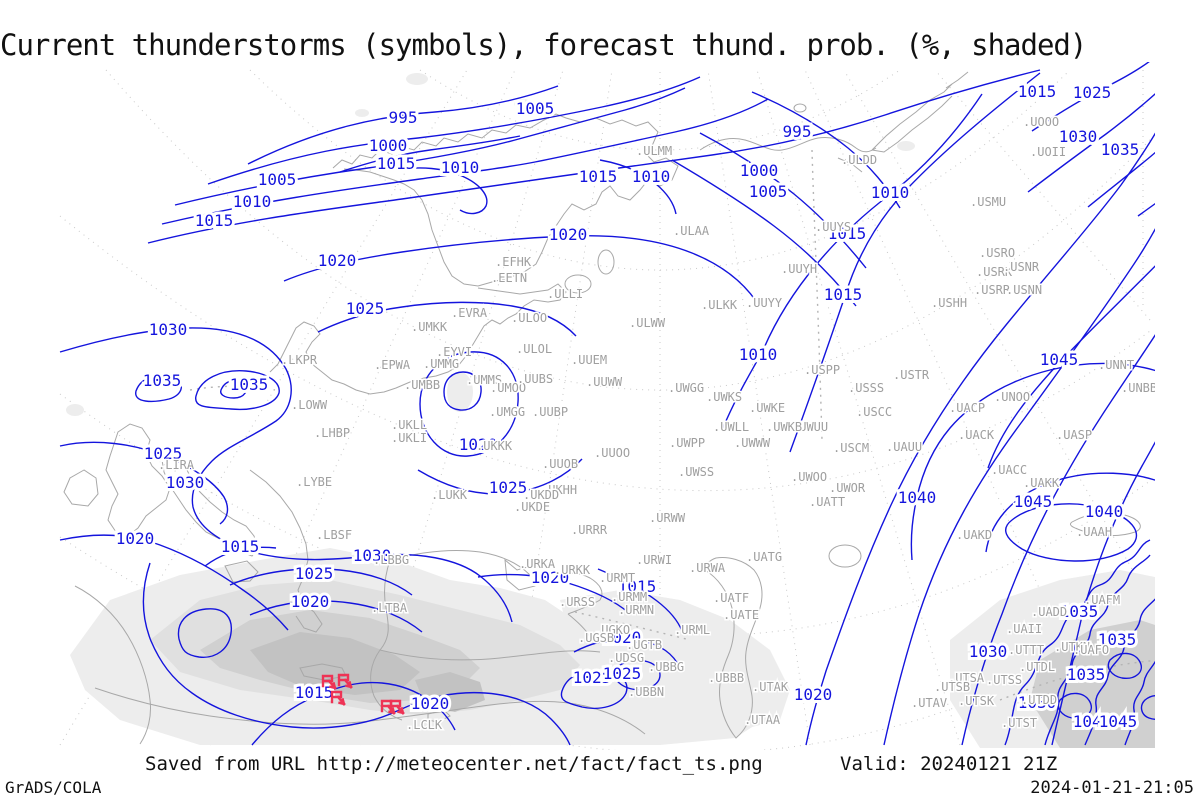 The image size is (1200, 800). I want to click on station-id-label: .EETN, so click(509, 278).